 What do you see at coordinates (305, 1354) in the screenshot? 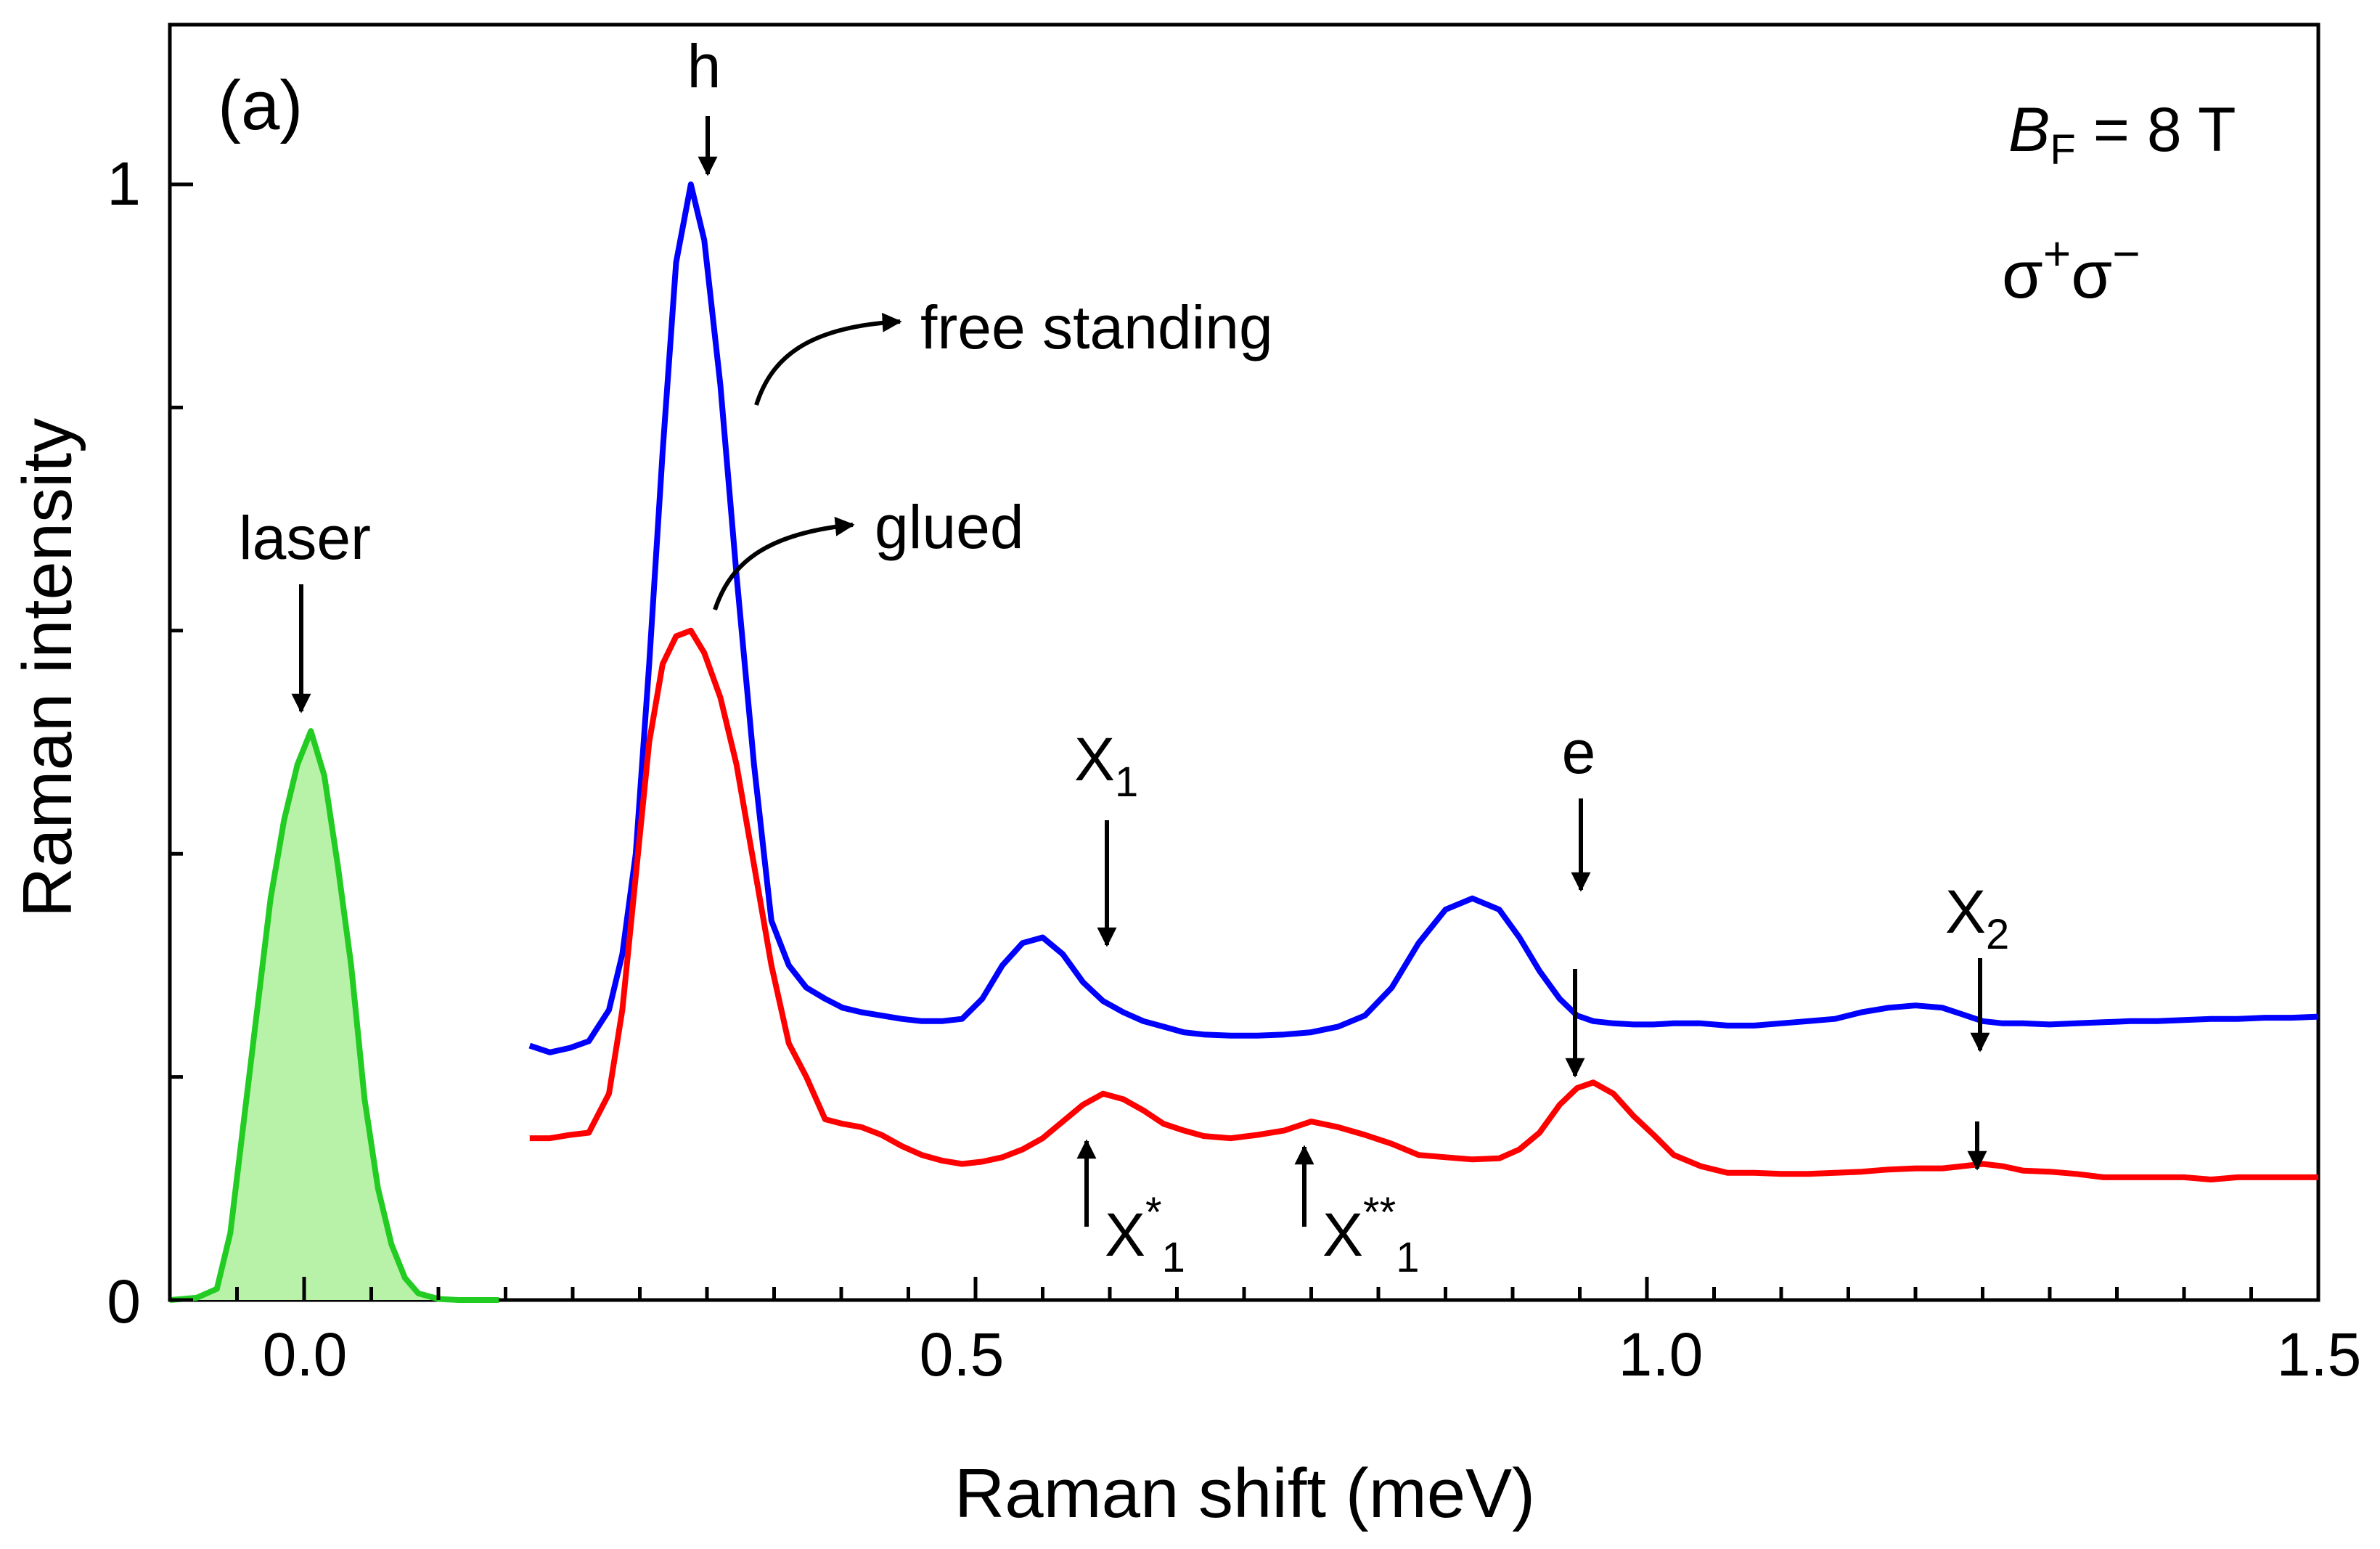
I see `x-tick-label: 0.0` at bounding box center [305, 1354].